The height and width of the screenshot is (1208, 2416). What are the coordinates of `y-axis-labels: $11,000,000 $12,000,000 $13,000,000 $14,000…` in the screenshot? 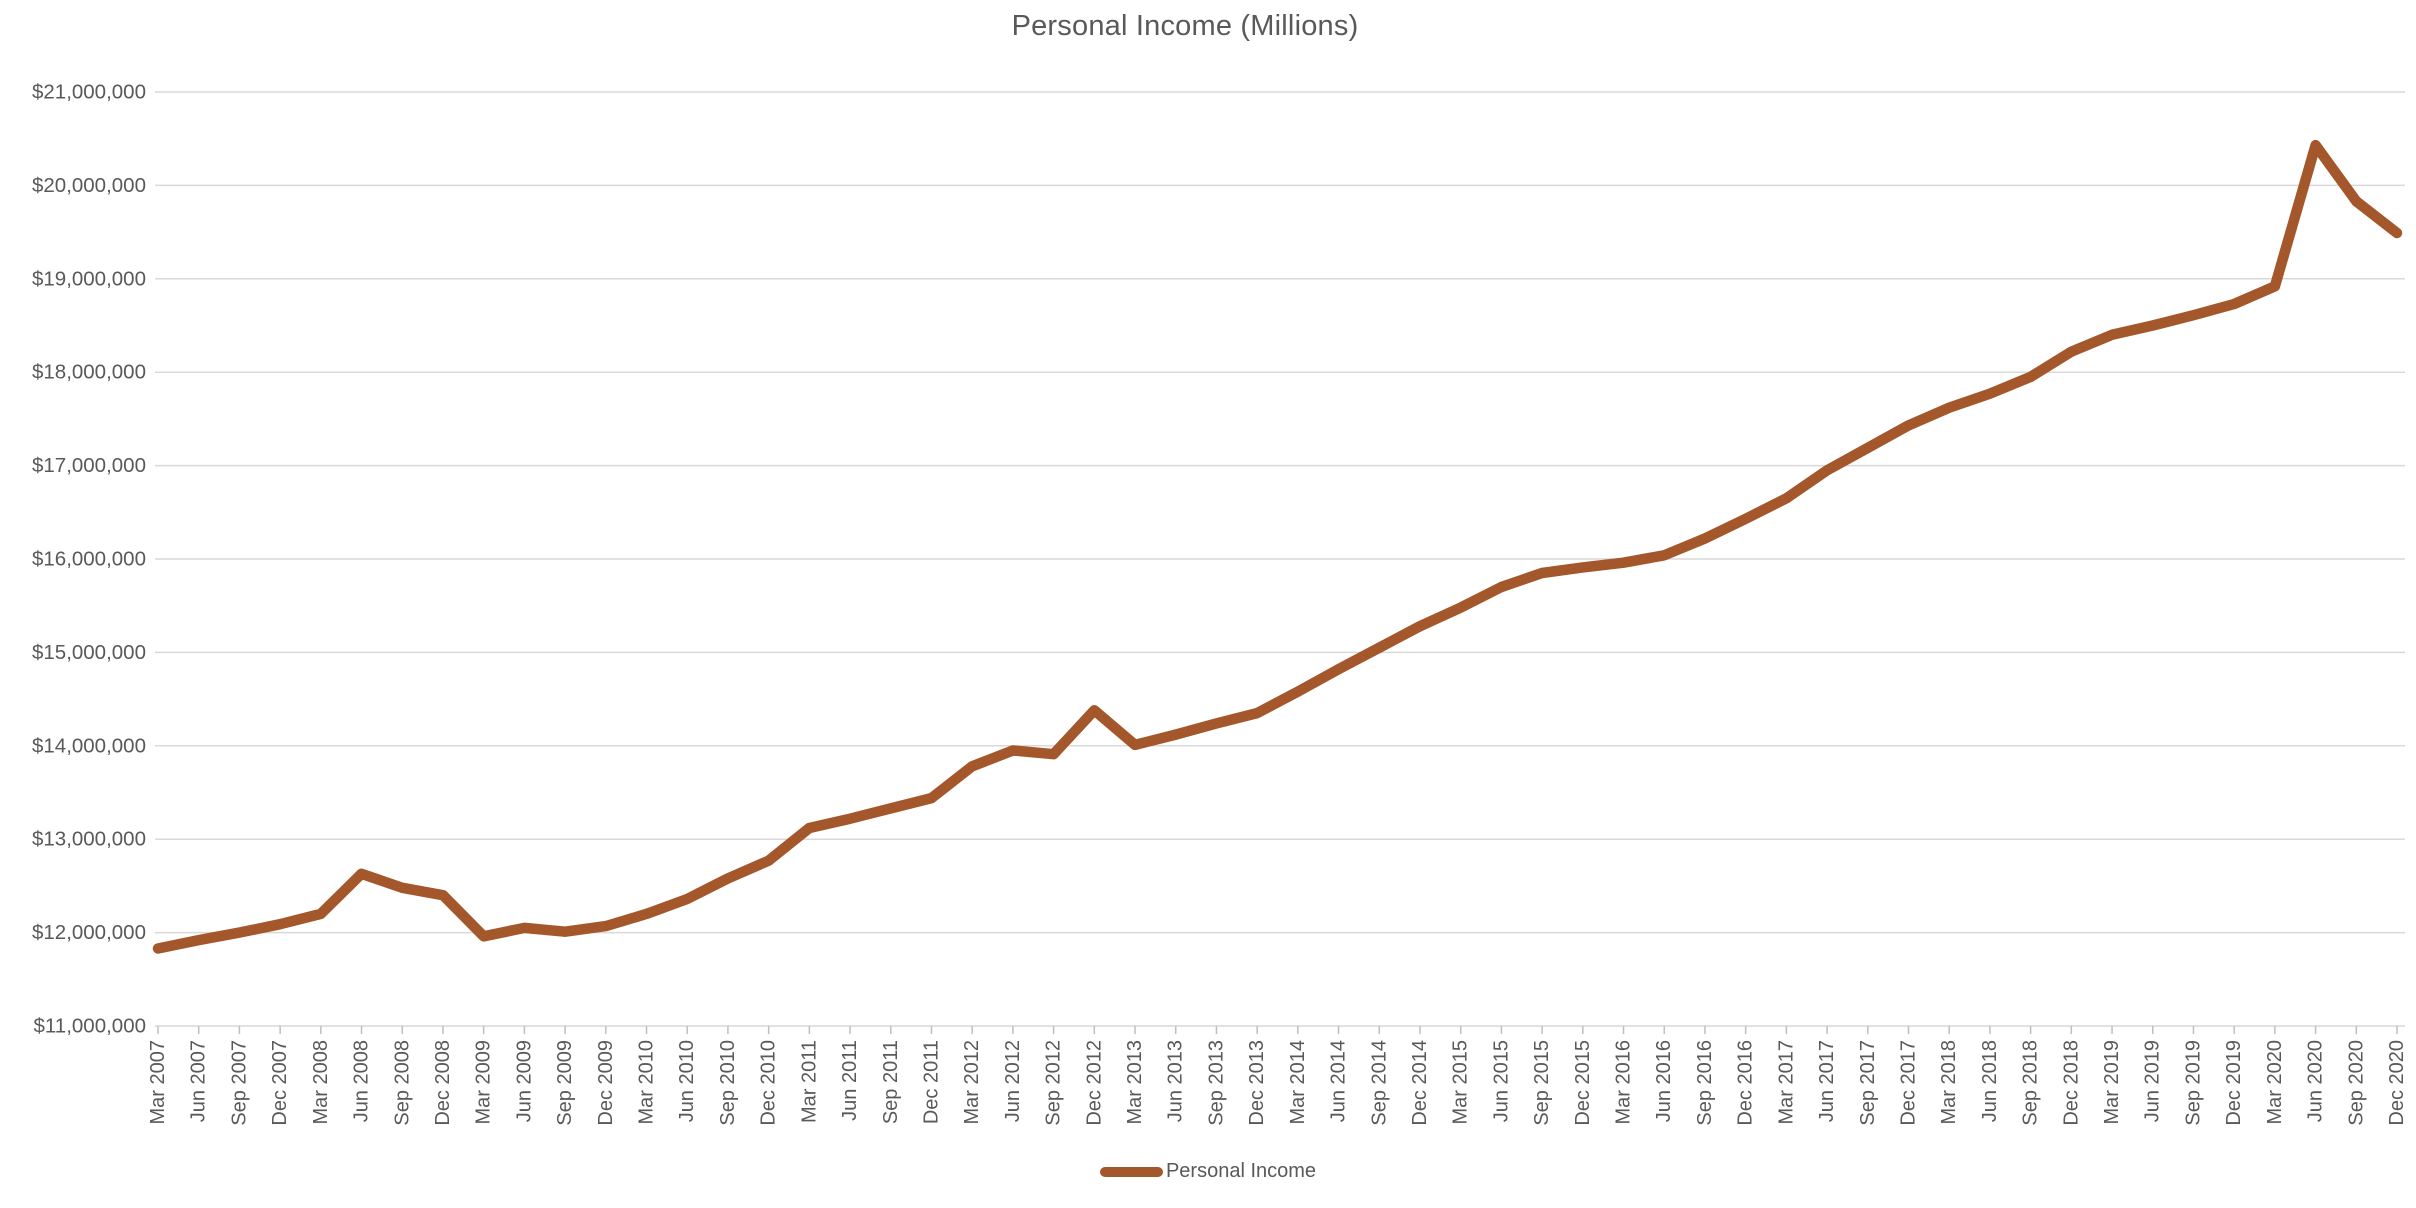 It's located at (89, 559).